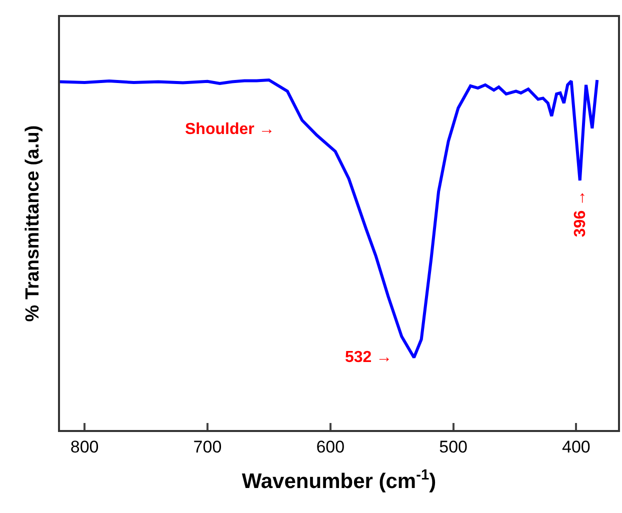 The width and height of the screenshot is (622, 513). I want to click on x-tick-label: 500, so click(453, 446).